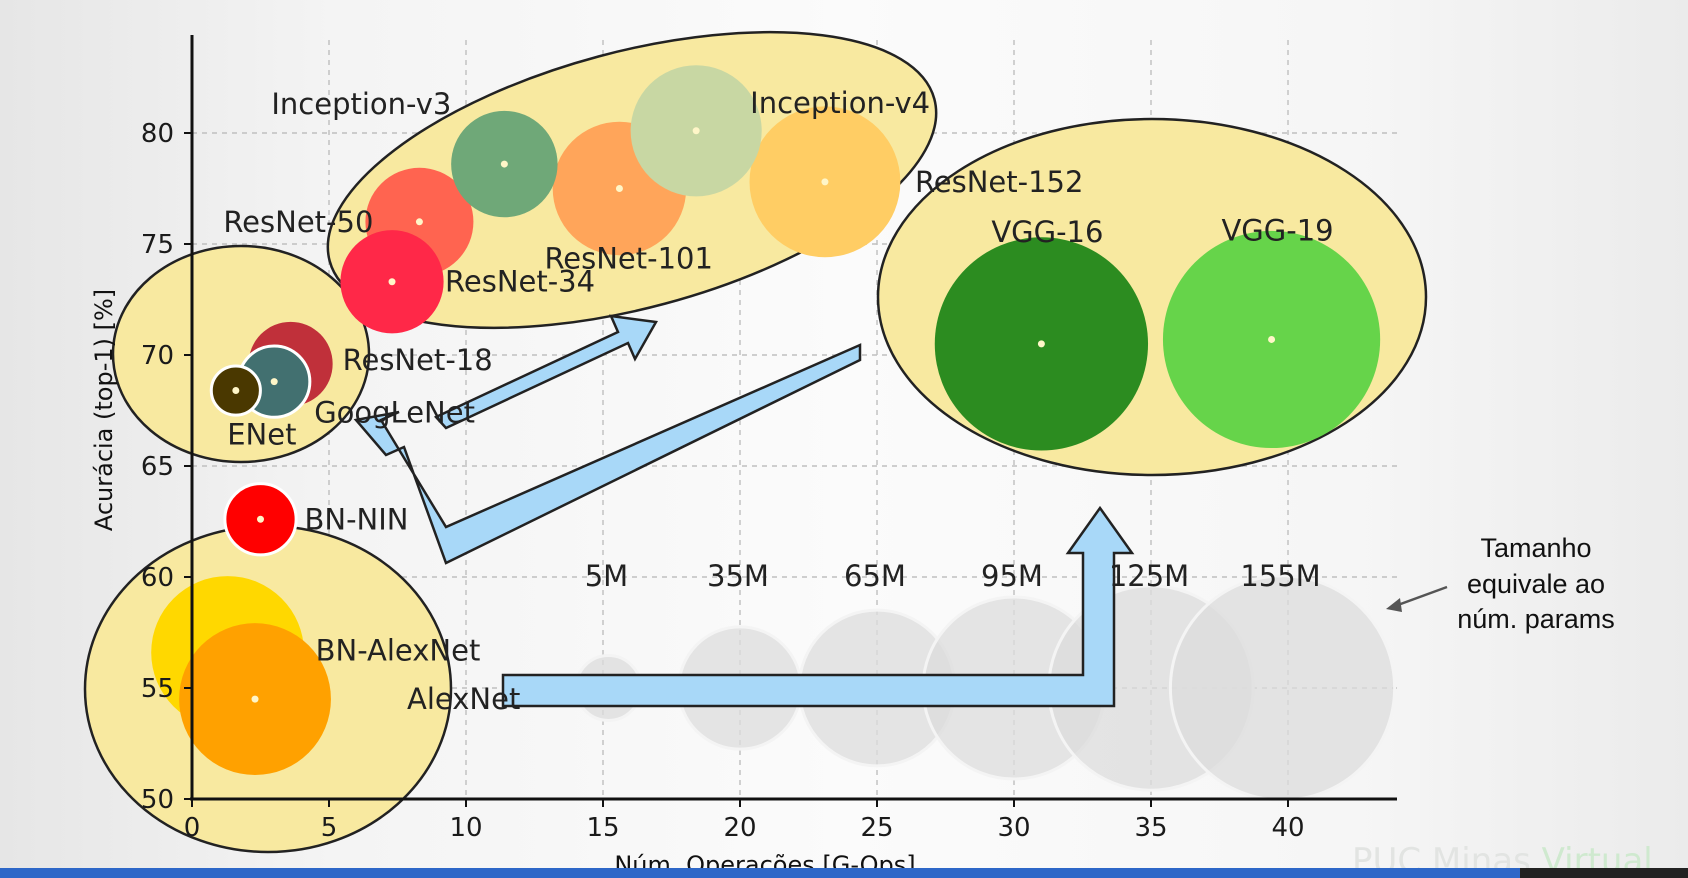 This screenshot has width=1688, height=878. What do you see at coordinates (261, 435) in the screenshot?
I see `label-enet: ENet` at bounding box center [261, 435].